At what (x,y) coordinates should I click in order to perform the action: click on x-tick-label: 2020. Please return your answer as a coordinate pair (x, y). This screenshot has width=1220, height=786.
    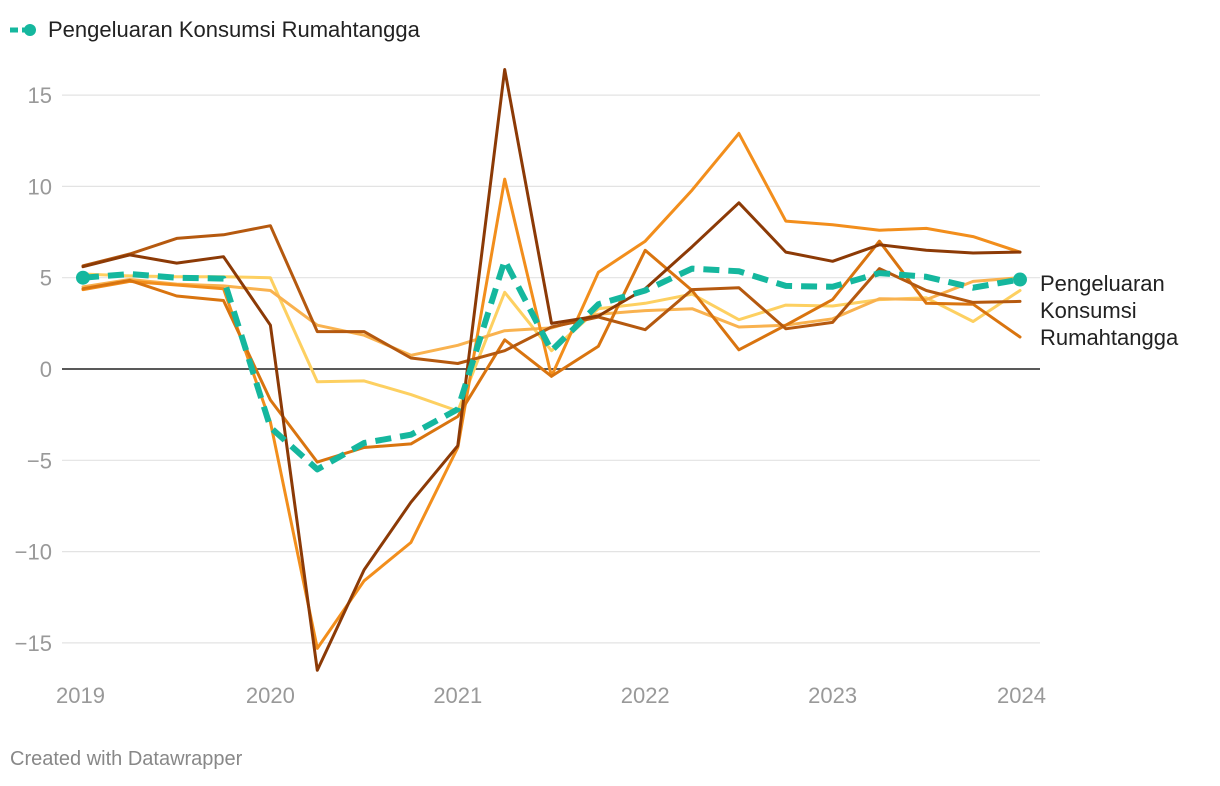
    Looking at the image, I should click on (270, 695).